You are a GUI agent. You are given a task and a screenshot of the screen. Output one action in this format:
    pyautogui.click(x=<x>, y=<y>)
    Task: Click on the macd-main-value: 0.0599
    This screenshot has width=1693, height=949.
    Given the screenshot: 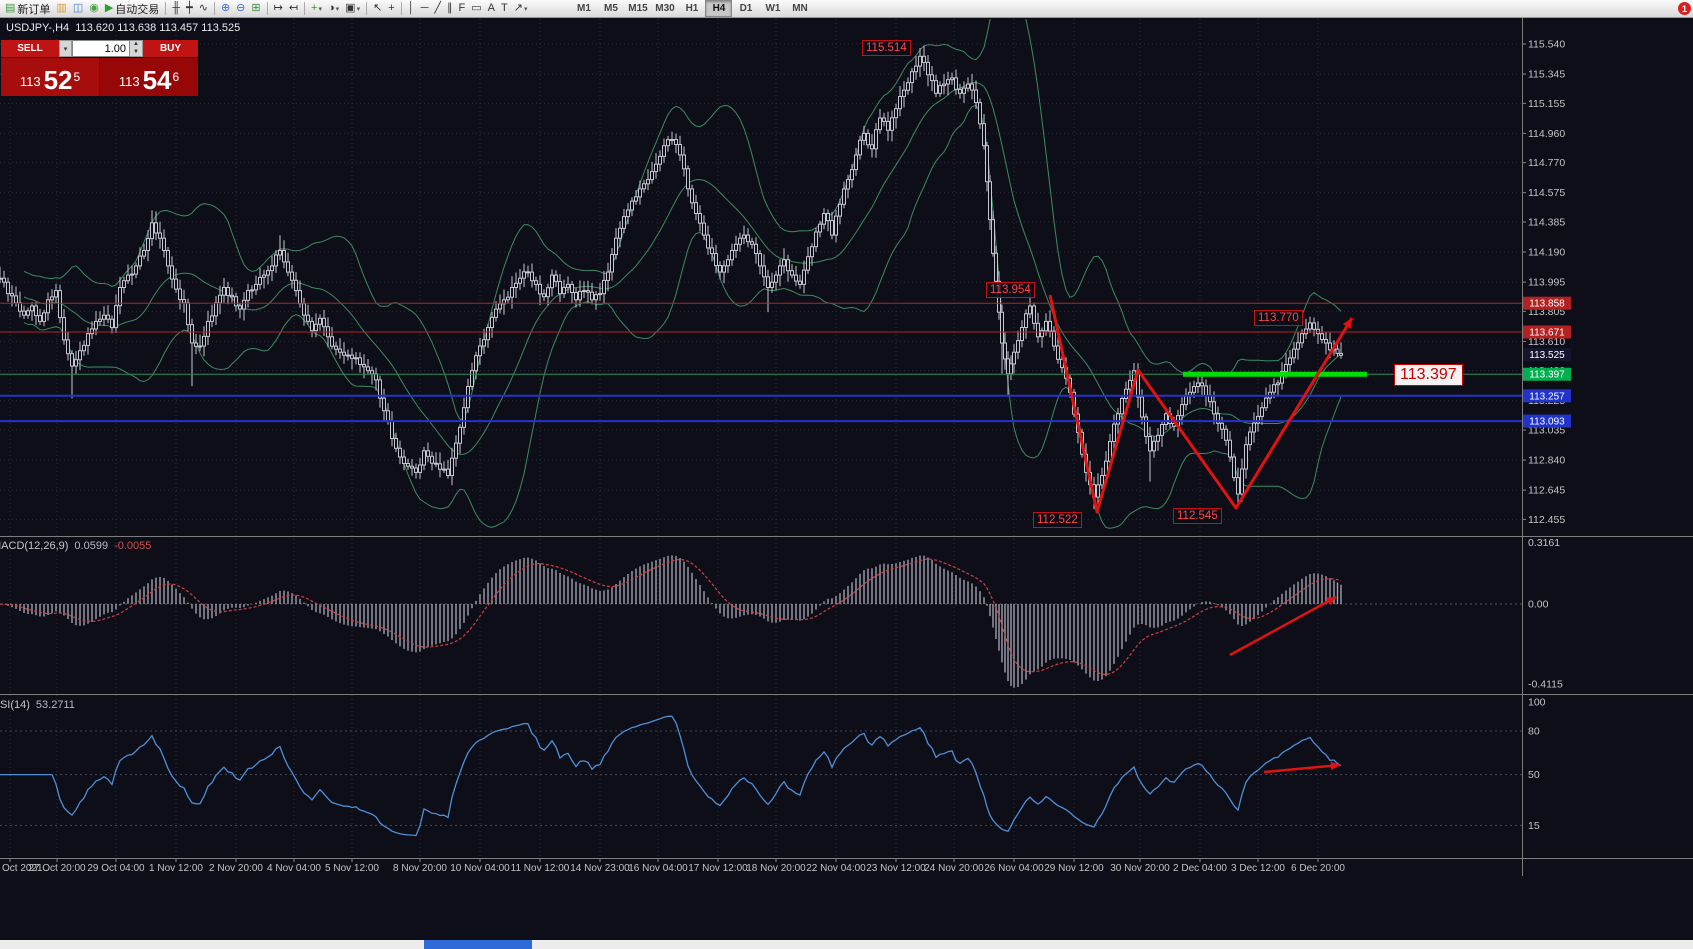 What is the action you would take?
    pyautogui.click(x=91, y=546)
    